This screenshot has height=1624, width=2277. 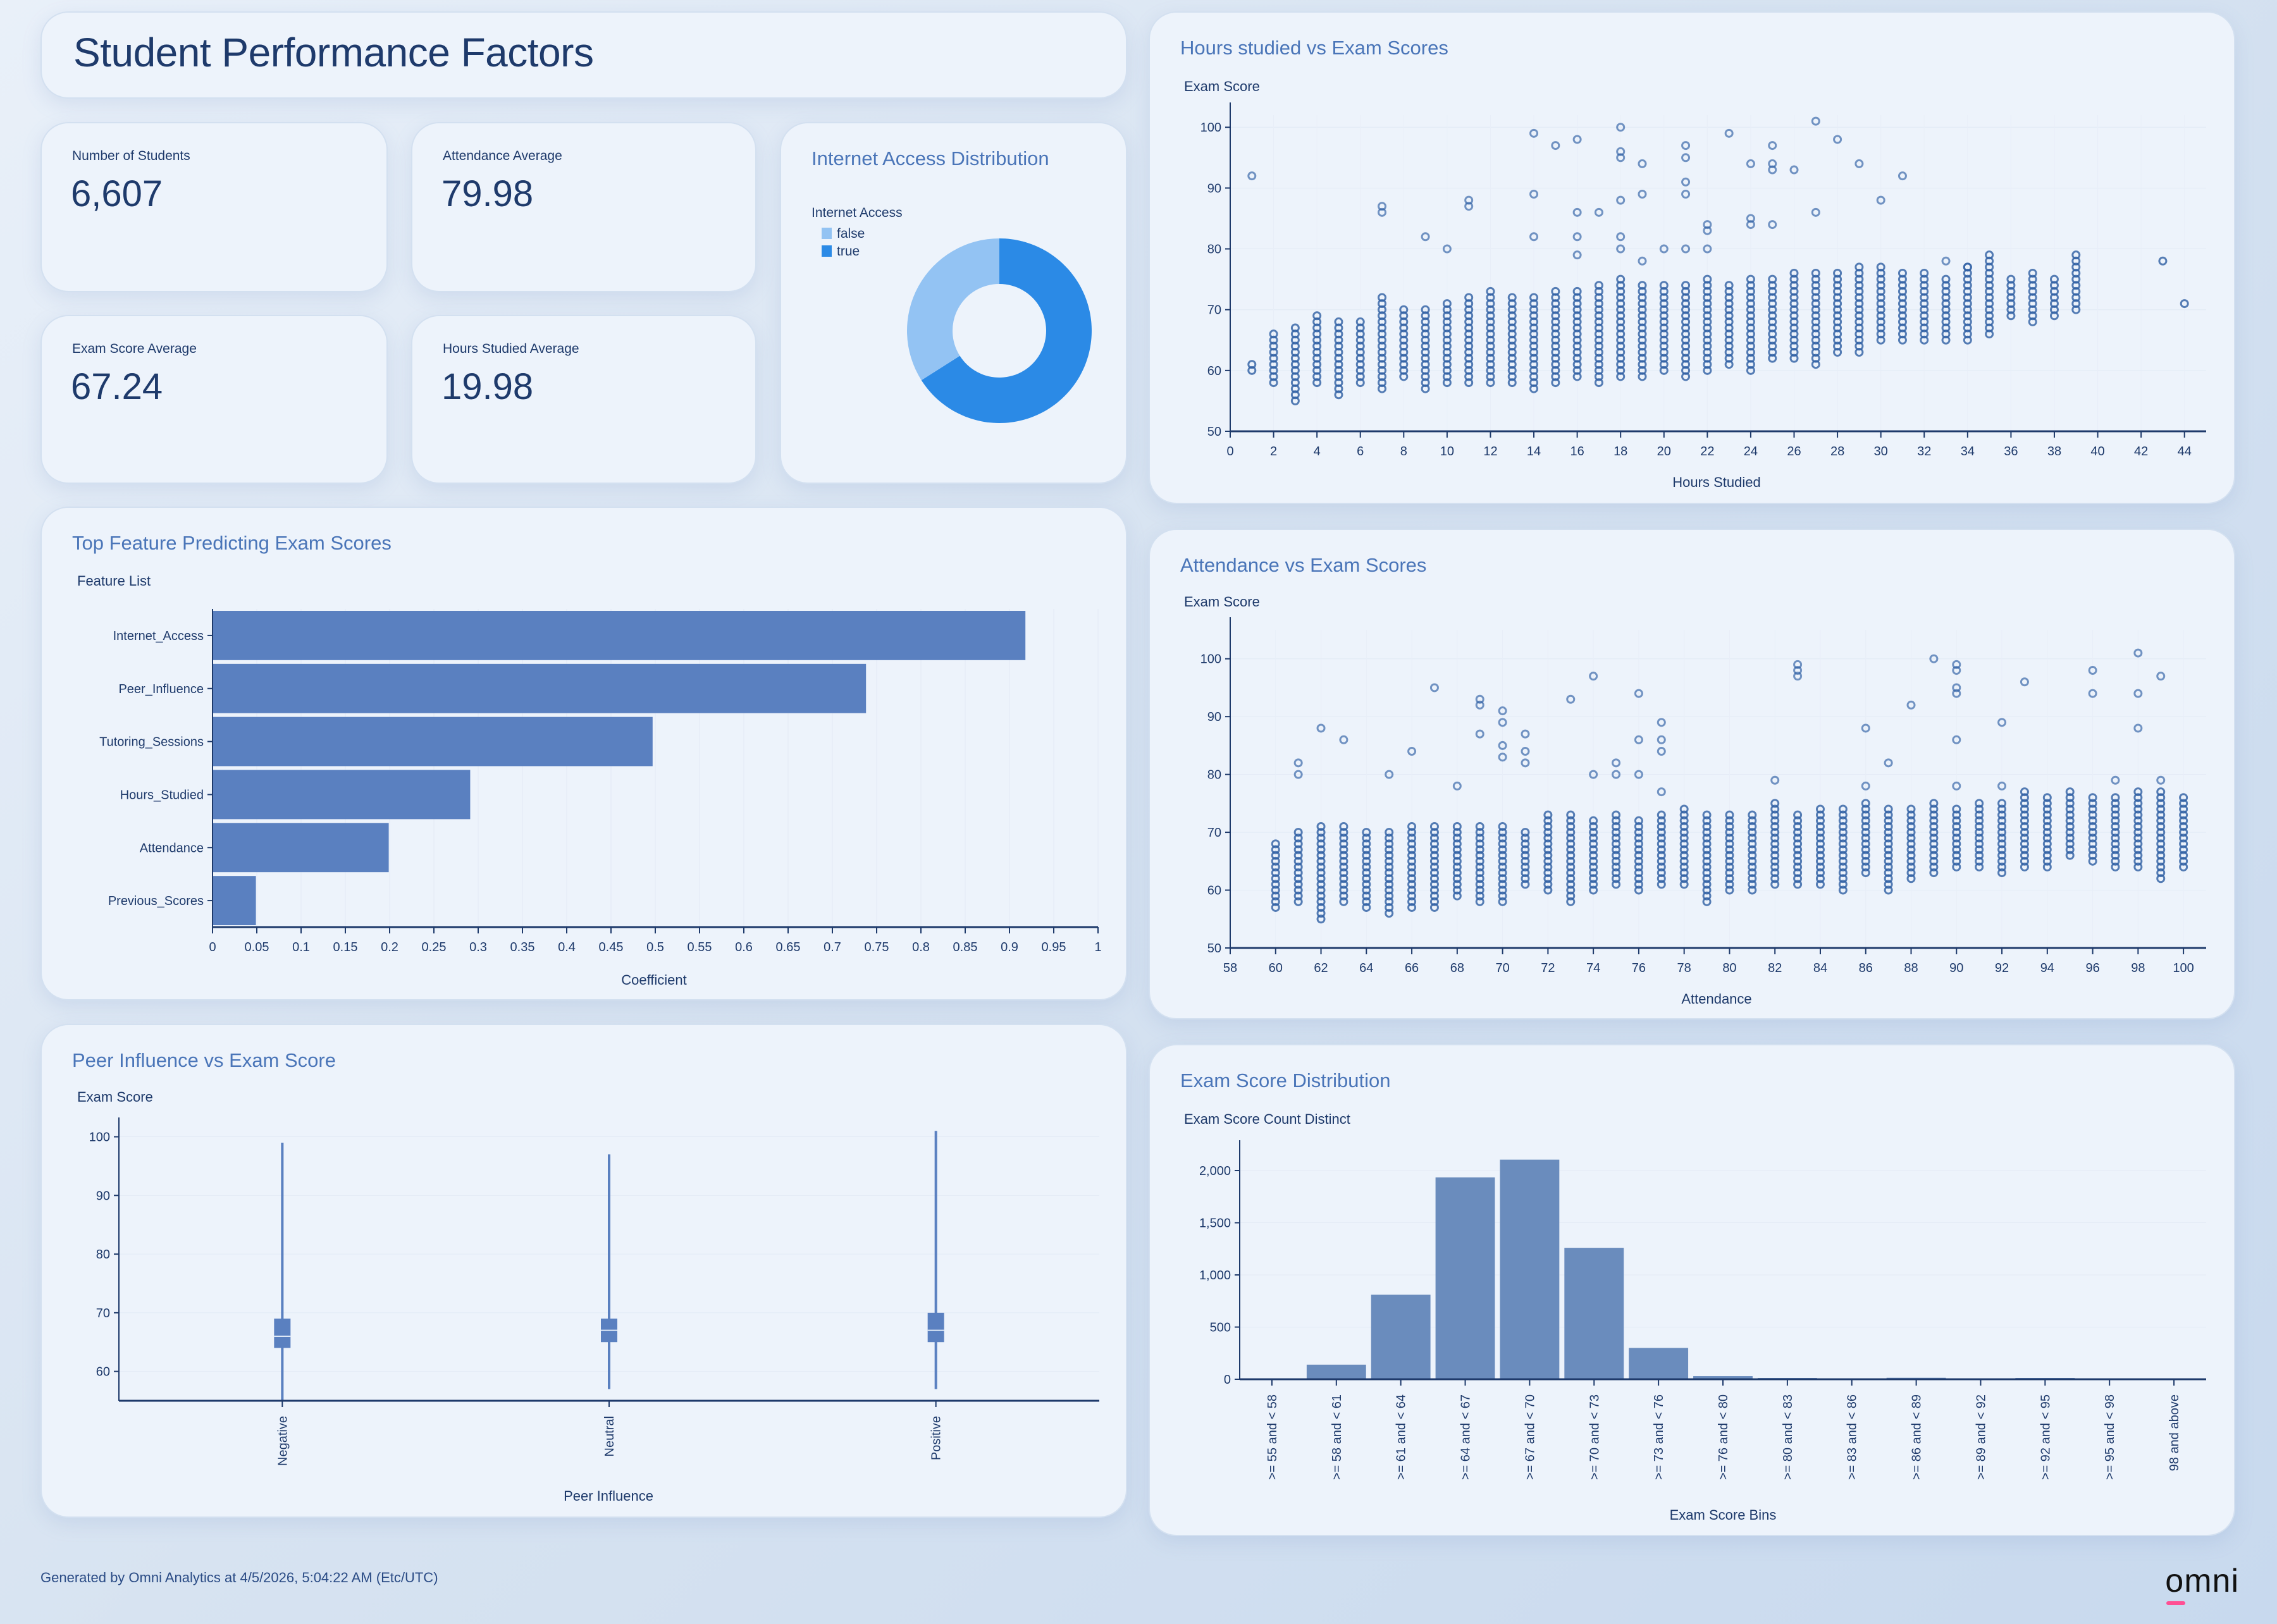 I want to click on logo-accent, so click(x=2176, y=1603).